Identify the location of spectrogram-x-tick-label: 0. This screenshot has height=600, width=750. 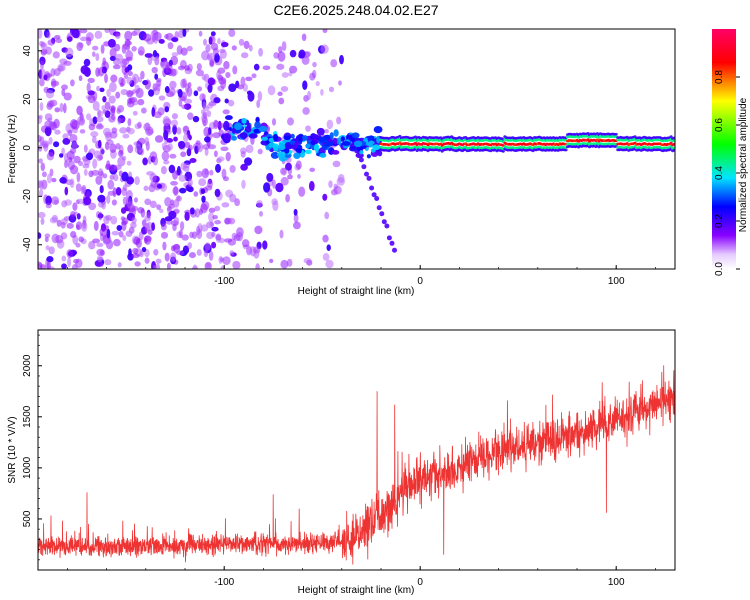
(420, 281).